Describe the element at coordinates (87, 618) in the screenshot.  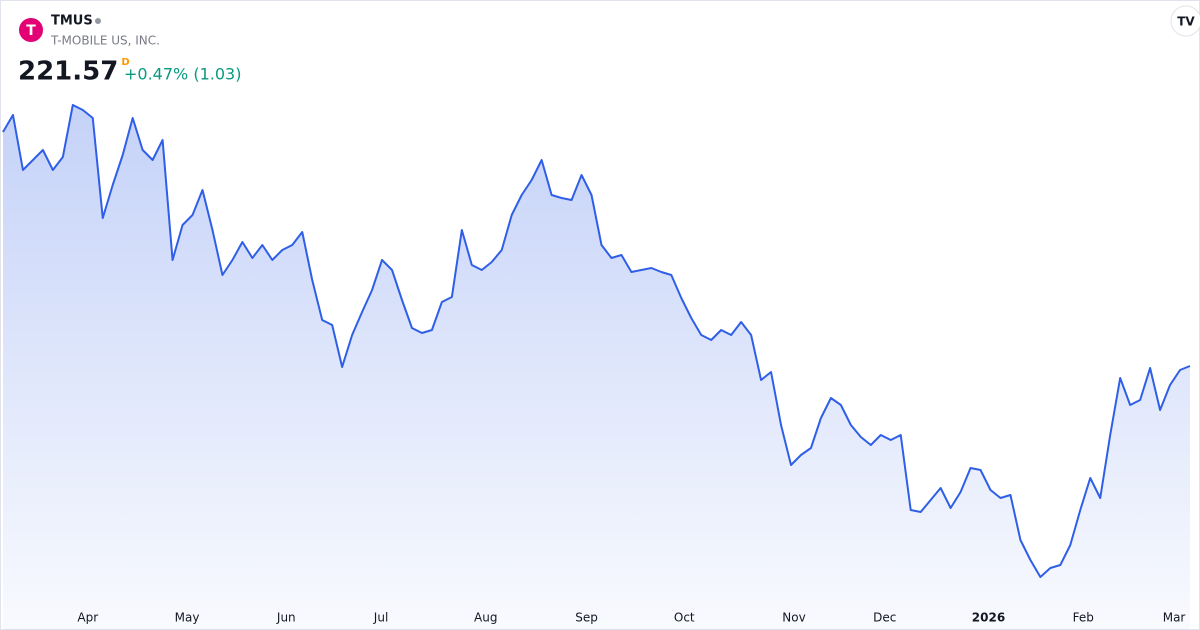
I see `x-tick-label: Apr` at that location.